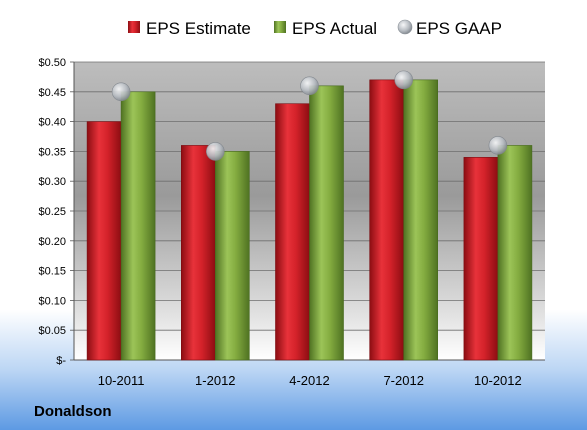 The image size is (587, 430). What do you see at coordinates (326, 223) in the screenshot?
I see `bar-actual-4-2012` at bounding box center [326, 223].